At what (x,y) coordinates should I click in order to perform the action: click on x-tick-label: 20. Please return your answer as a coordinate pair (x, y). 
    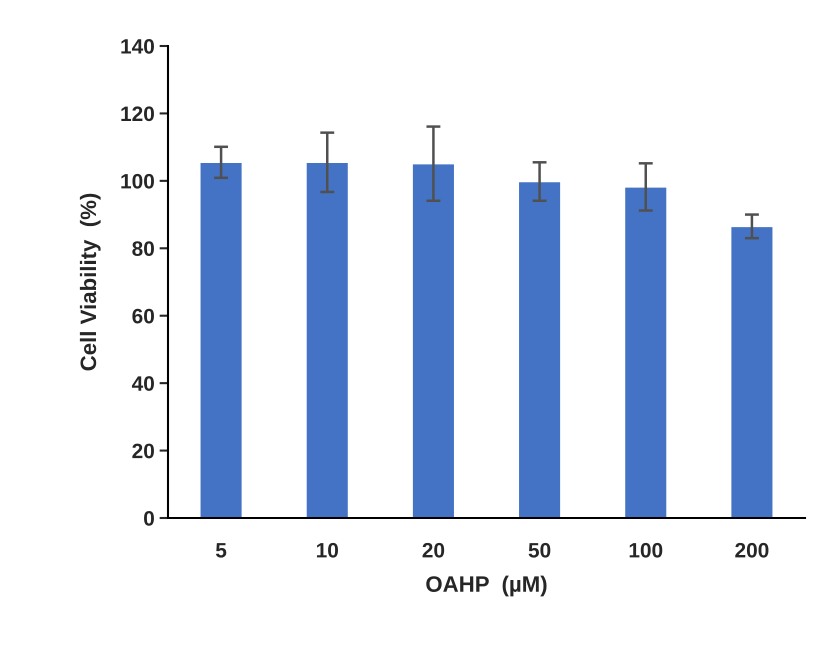
    Looking at the image, I should click on (433, 550).